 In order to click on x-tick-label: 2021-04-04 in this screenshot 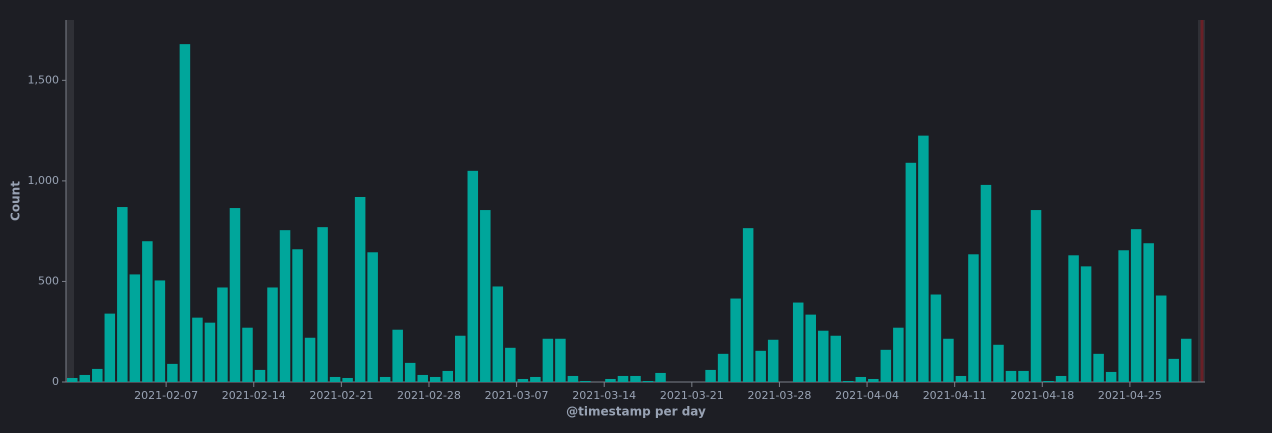, I will do `click(867, 395)`.